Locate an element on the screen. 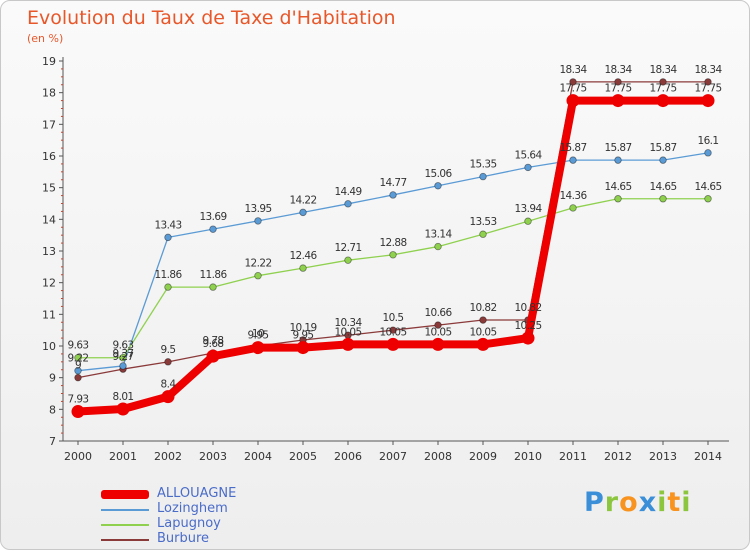 This screenshot has height=551, width=750. data-label: 14.22 is located at coordinates (302, 200).